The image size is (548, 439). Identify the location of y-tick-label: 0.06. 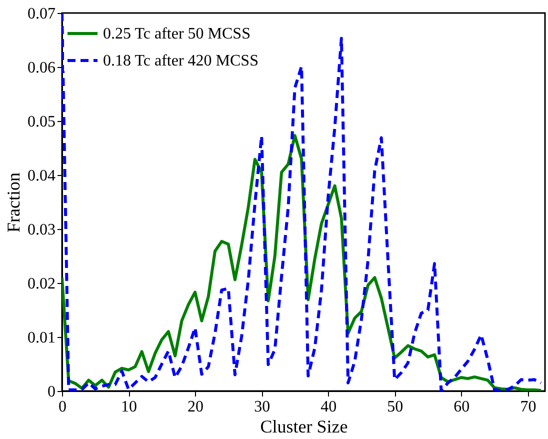
(42, 68).